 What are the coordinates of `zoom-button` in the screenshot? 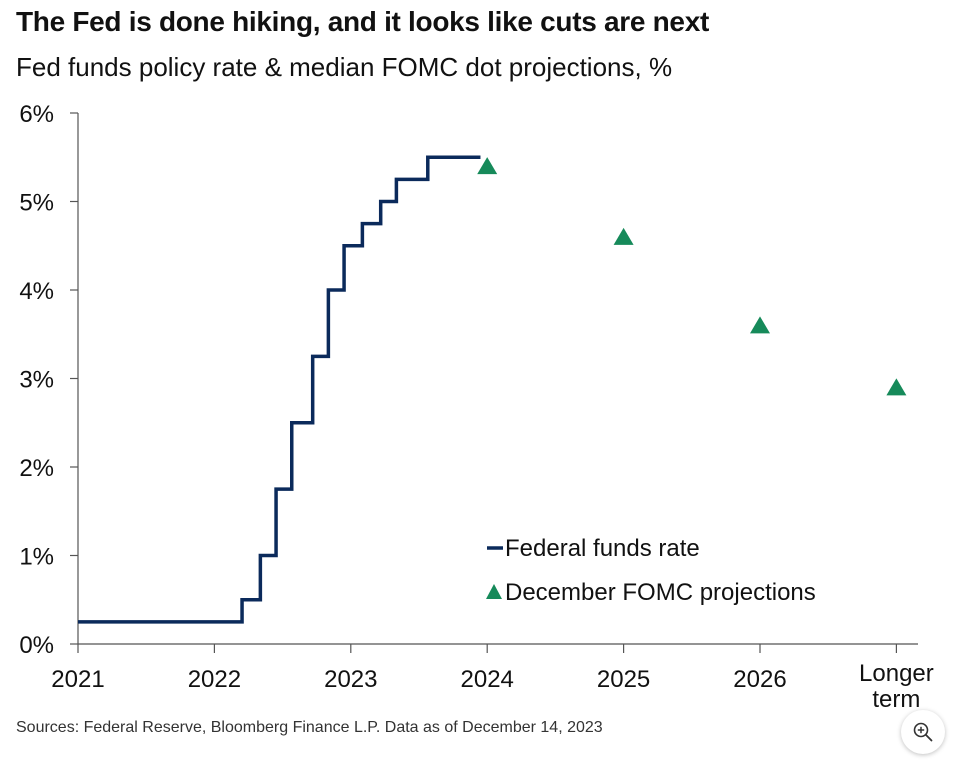 It's located at (923, 732).